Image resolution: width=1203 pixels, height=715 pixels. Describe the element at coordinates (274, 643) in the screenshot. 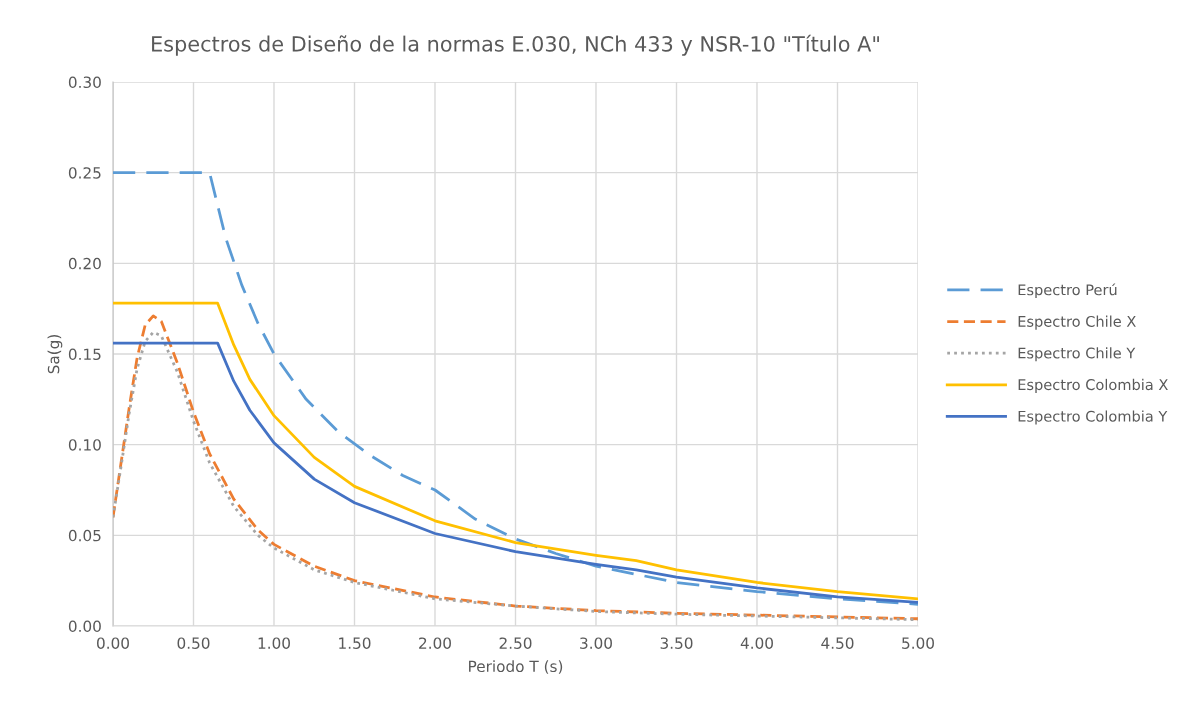

I see `x-tick-label: 1.00` at that location.